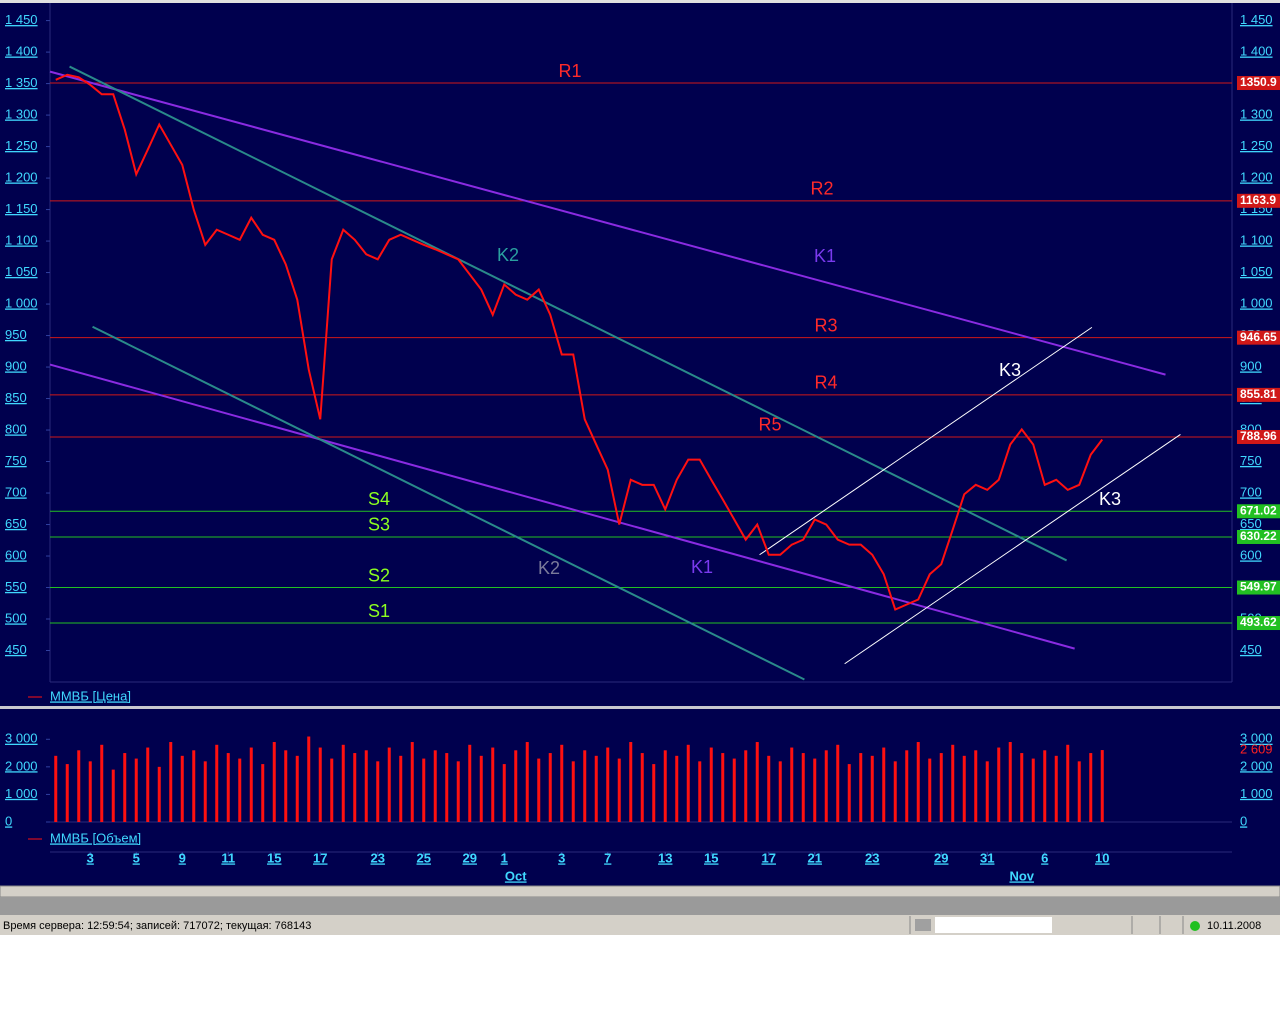 The image size is (1280, 1024). I want to click on y-tick-label: 600, so click(1251, 554).